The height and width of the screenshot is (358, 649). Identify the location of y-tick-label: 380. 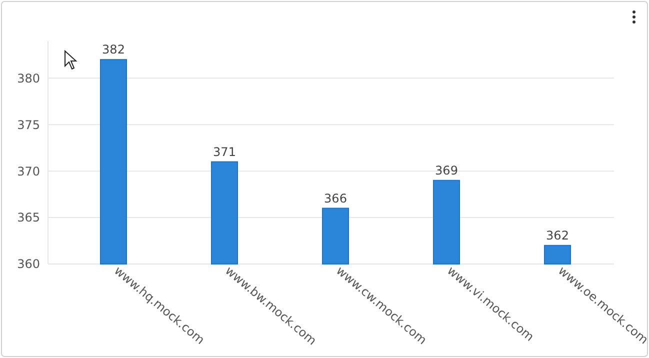
(28, 78).